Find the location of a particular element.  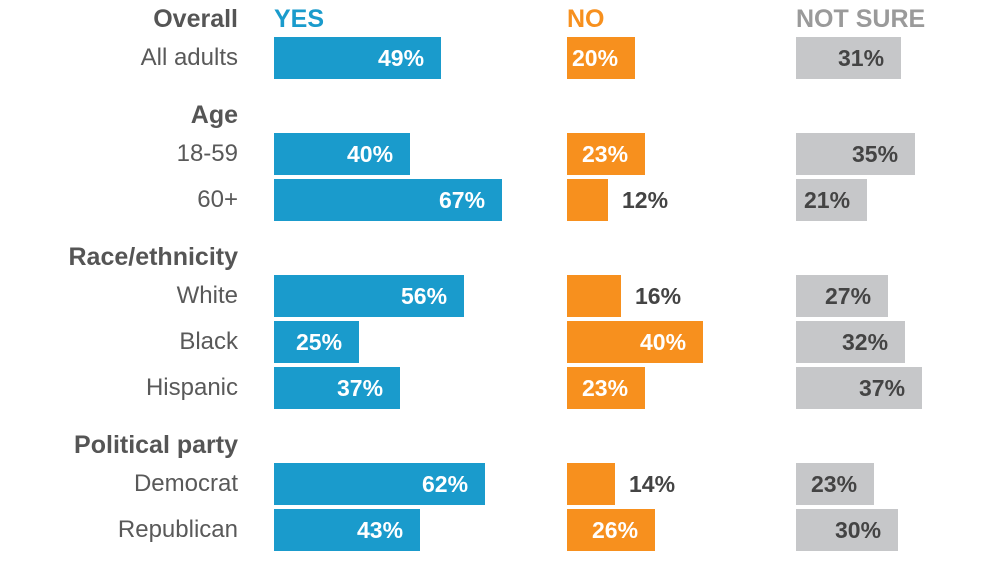

value-label: 35% is located at coordinates (875, 154).